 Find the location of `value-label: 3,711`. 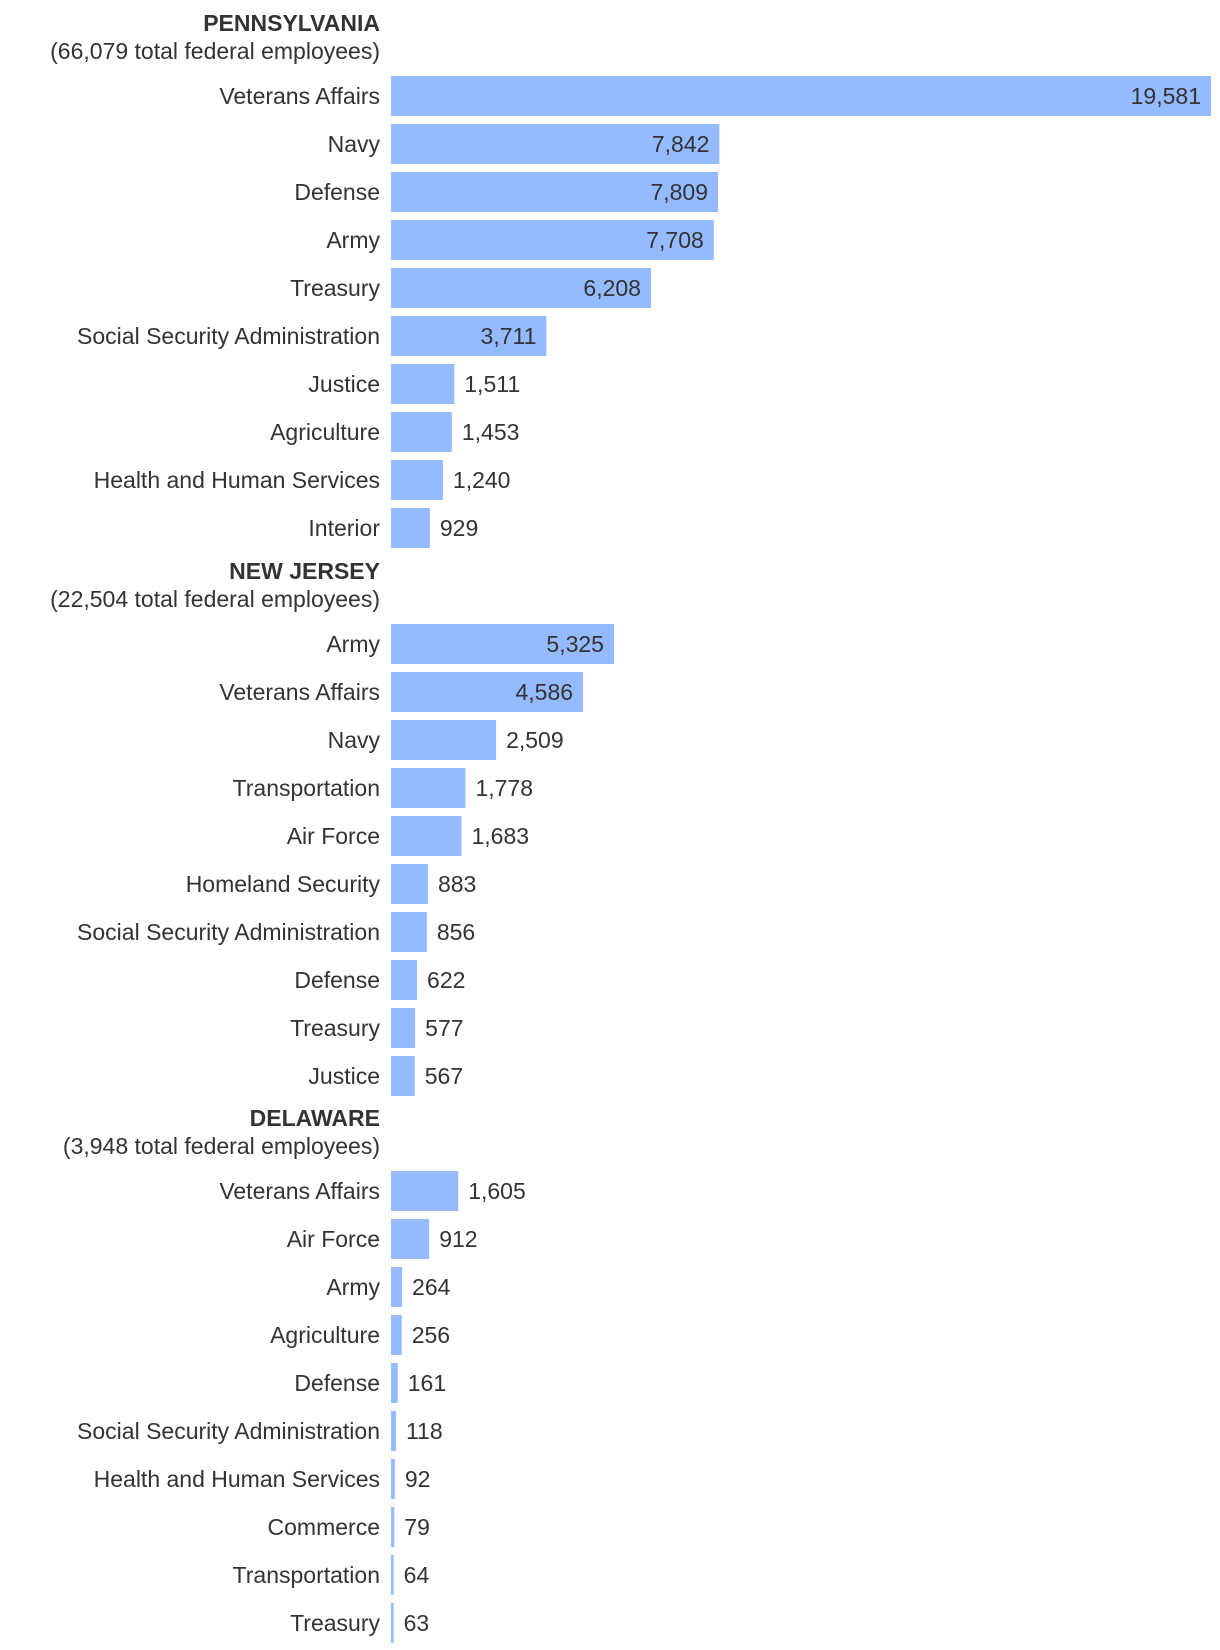

value-label: 3,711 is located at coordinates (509, 336).